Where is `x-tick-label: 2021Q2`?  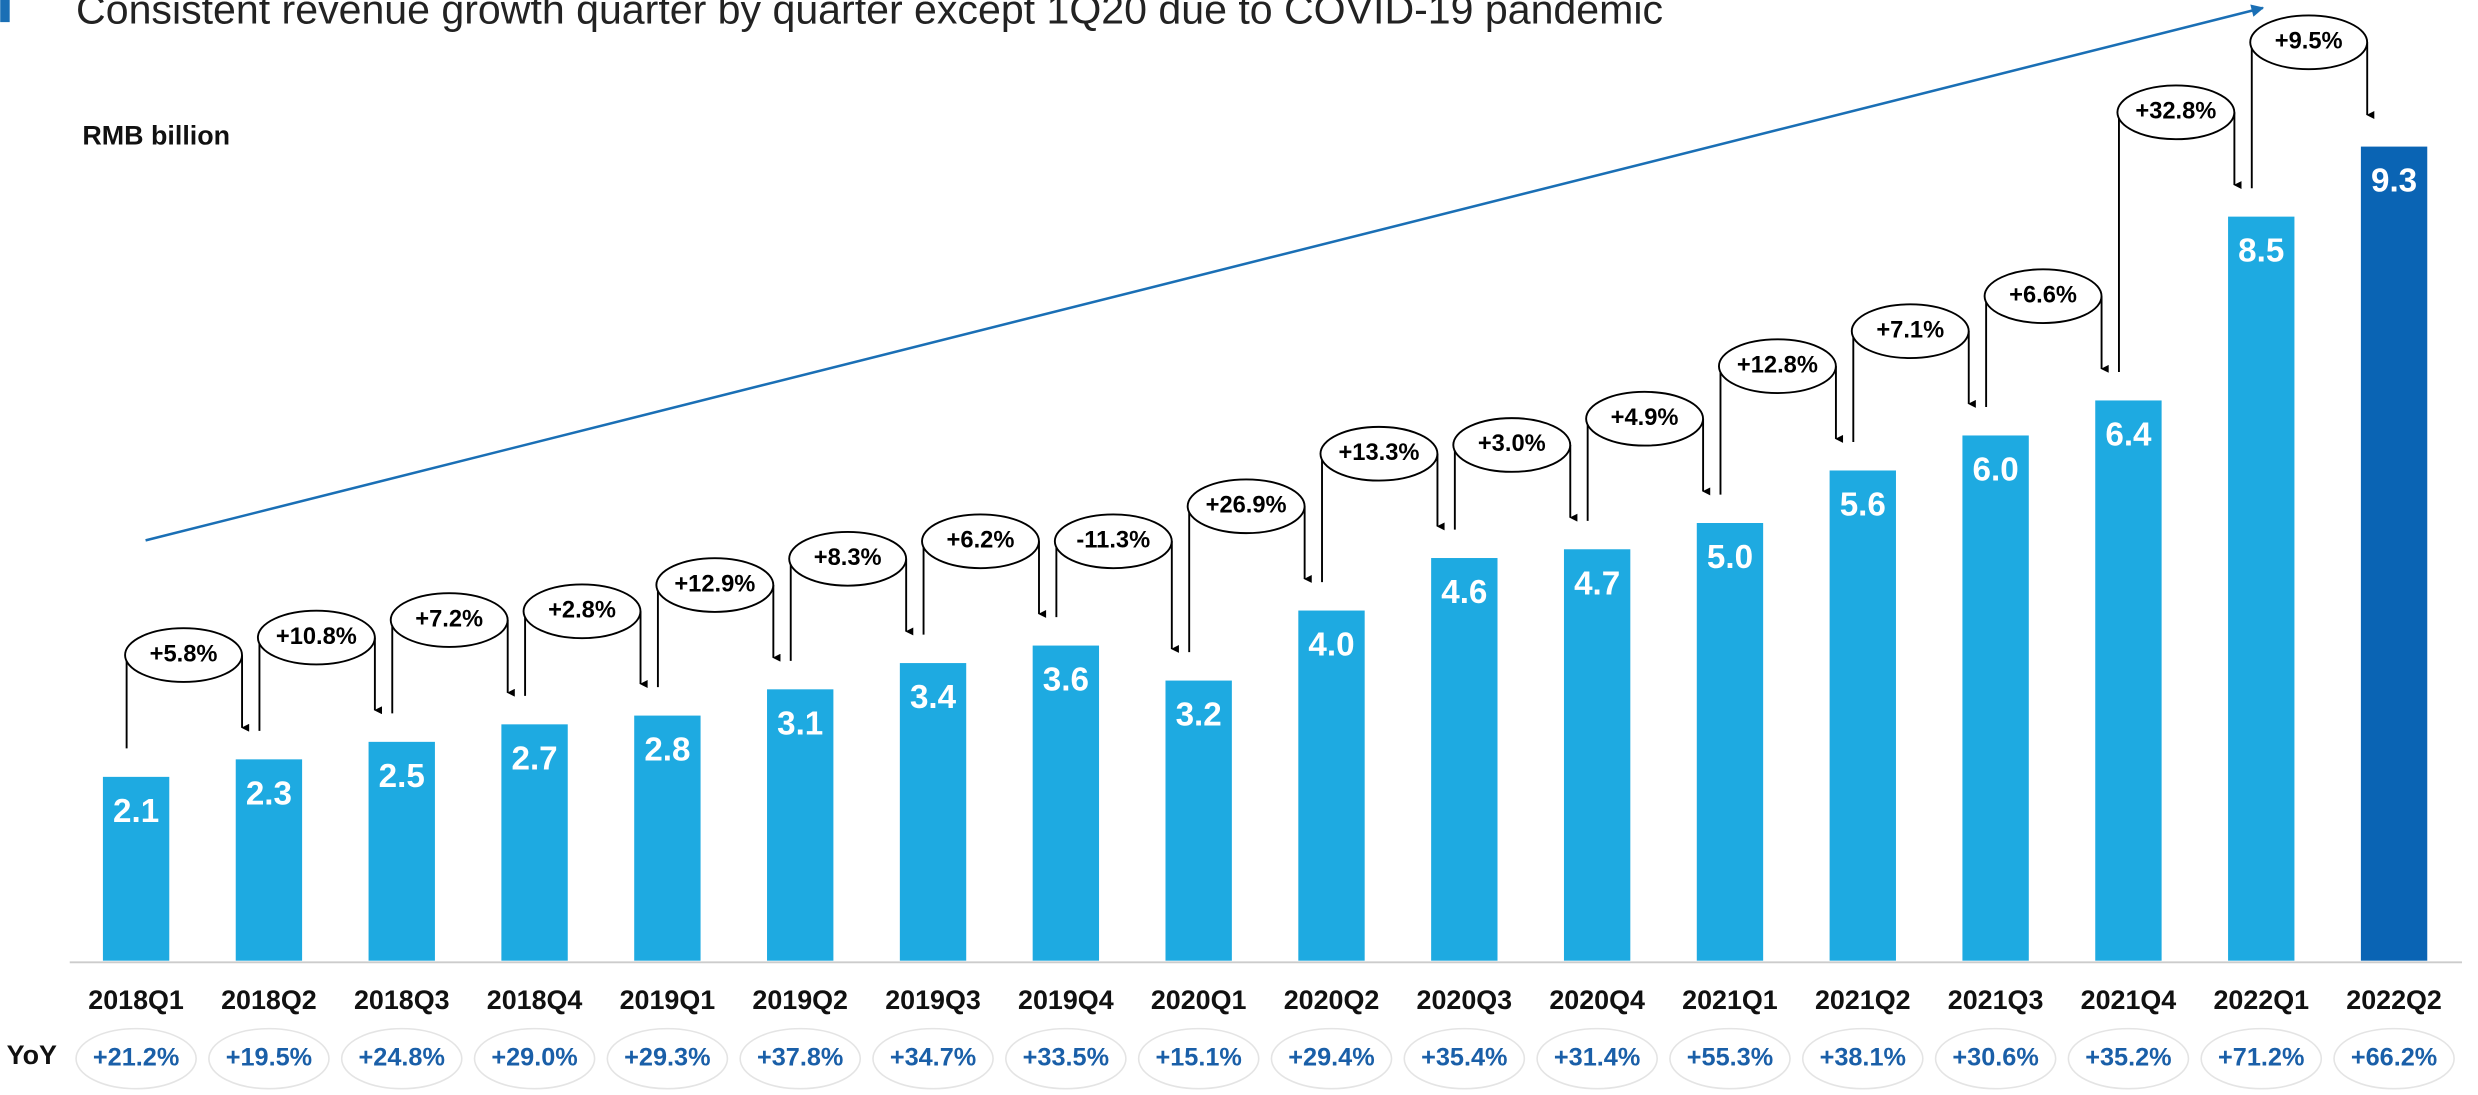
x-tick-label: 2021Q2 is located at coordinates (1863, 1000).